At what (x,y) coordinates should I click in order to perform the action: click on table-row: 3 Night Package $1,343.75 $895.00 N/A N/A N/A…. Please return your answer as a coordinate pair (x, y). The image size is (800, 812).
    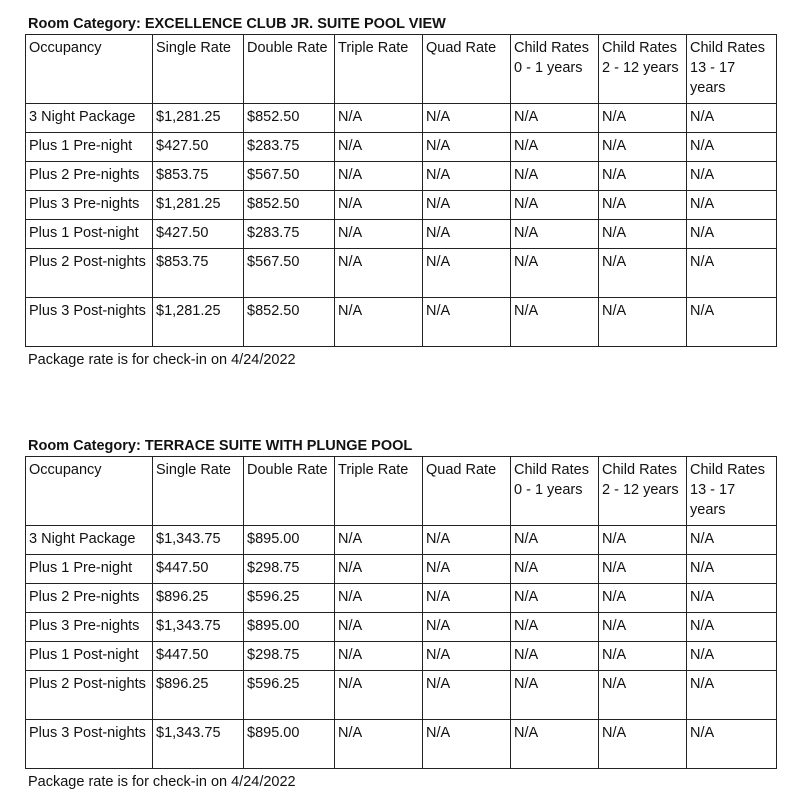
    Looking at the image, I should click on (401, 540).